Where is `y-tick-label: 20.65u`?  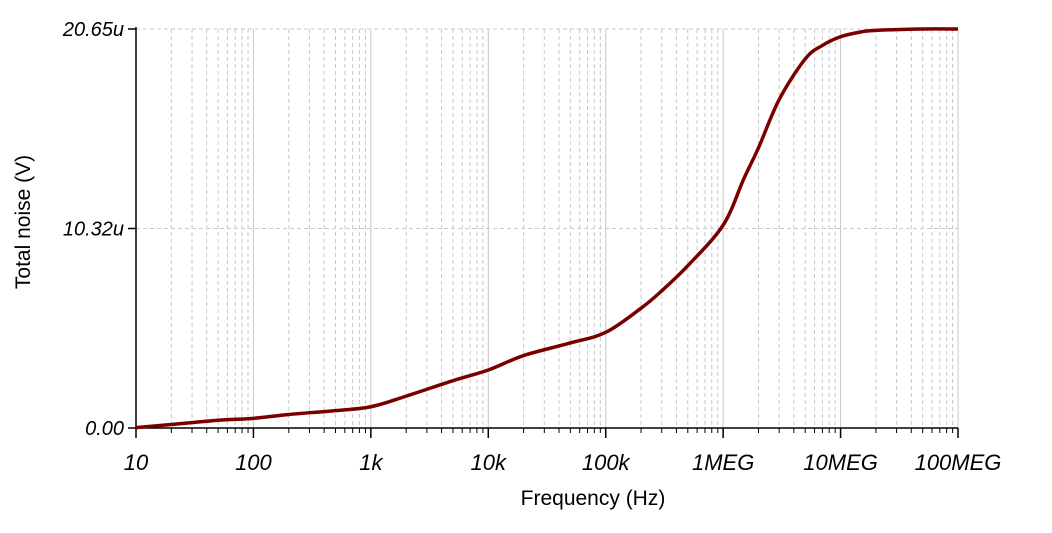
y-tick-label: 20.65u is located at coordinates (93, 30).